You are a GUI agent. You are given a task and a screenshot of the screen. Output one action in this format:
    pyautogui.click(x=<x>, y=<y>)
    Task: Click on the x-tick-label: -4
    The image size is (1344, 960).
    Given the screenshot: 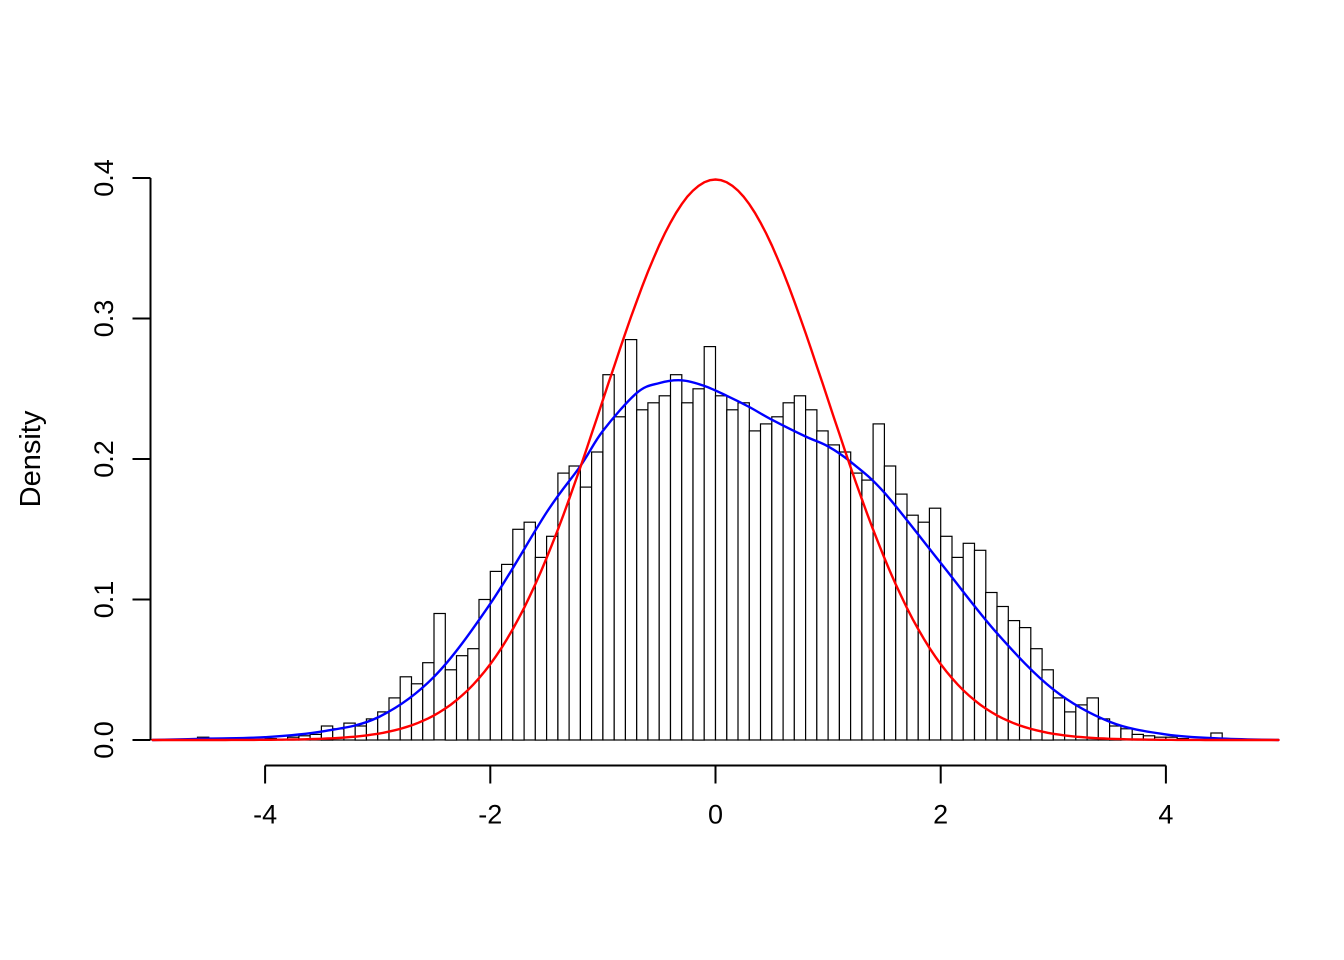 What is the action you would take?
    pyautogui.click(x=265, y=815)
    